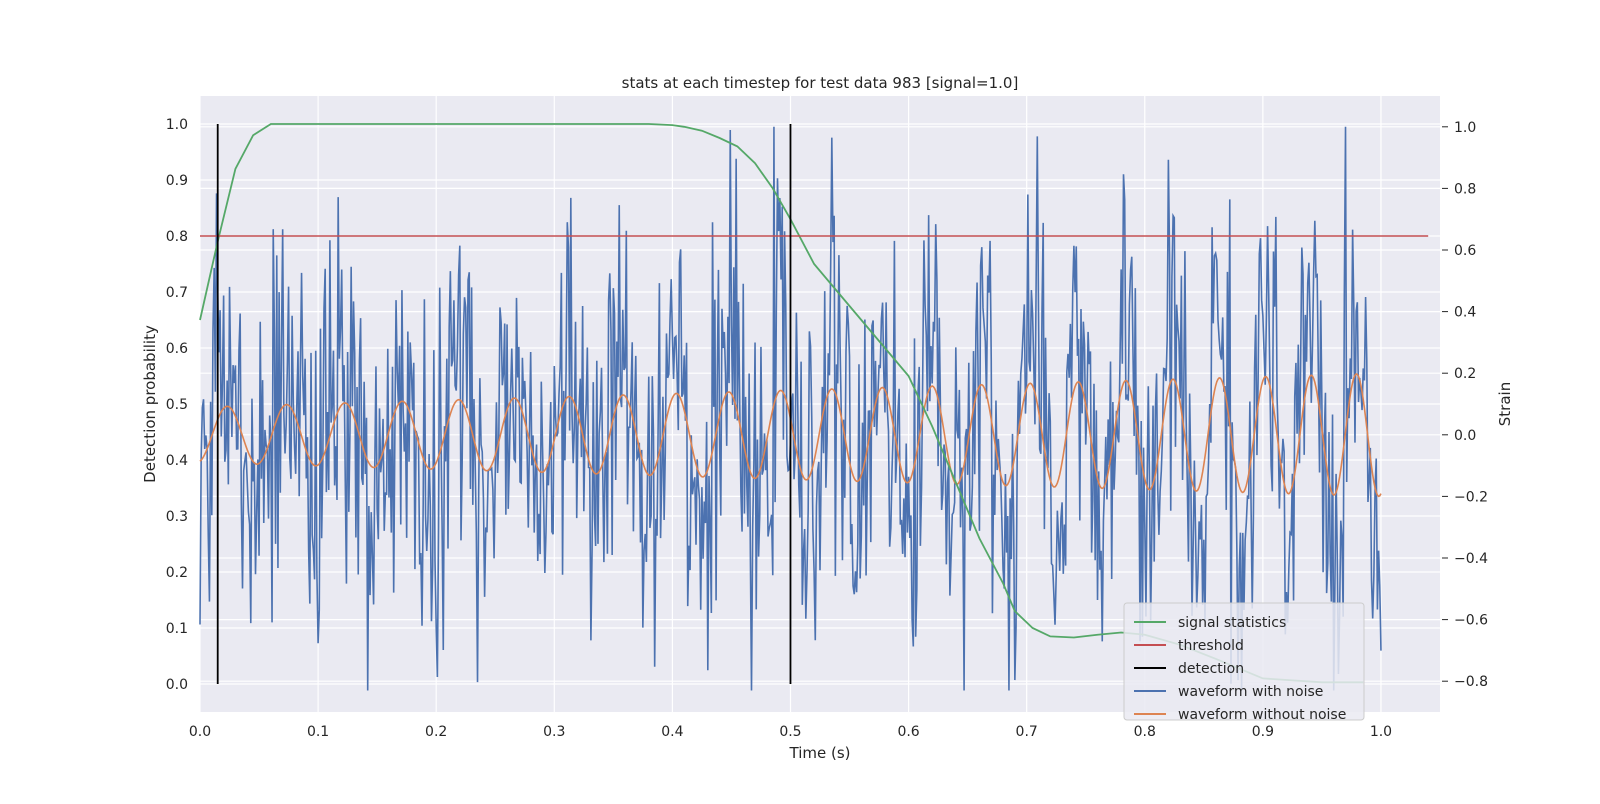  What do you see at coordinates (1465, 189) in the screenshot?
I see `y-right-tick-label: 0.8` at bounding box center [1465, 189].